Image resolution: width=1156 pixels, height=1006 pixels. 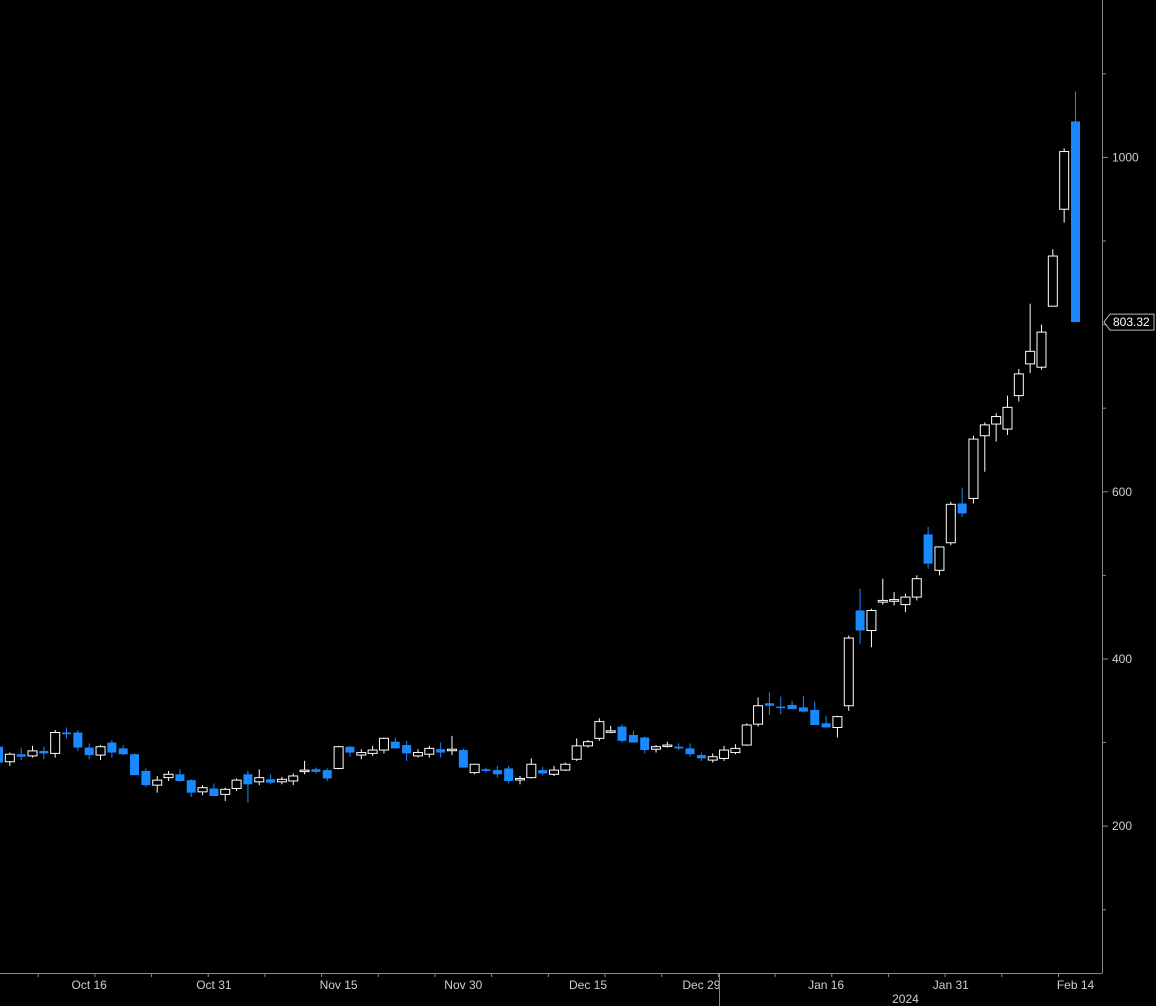 I want to click on y-tick-label: 200, so click(x=1122, y=826).